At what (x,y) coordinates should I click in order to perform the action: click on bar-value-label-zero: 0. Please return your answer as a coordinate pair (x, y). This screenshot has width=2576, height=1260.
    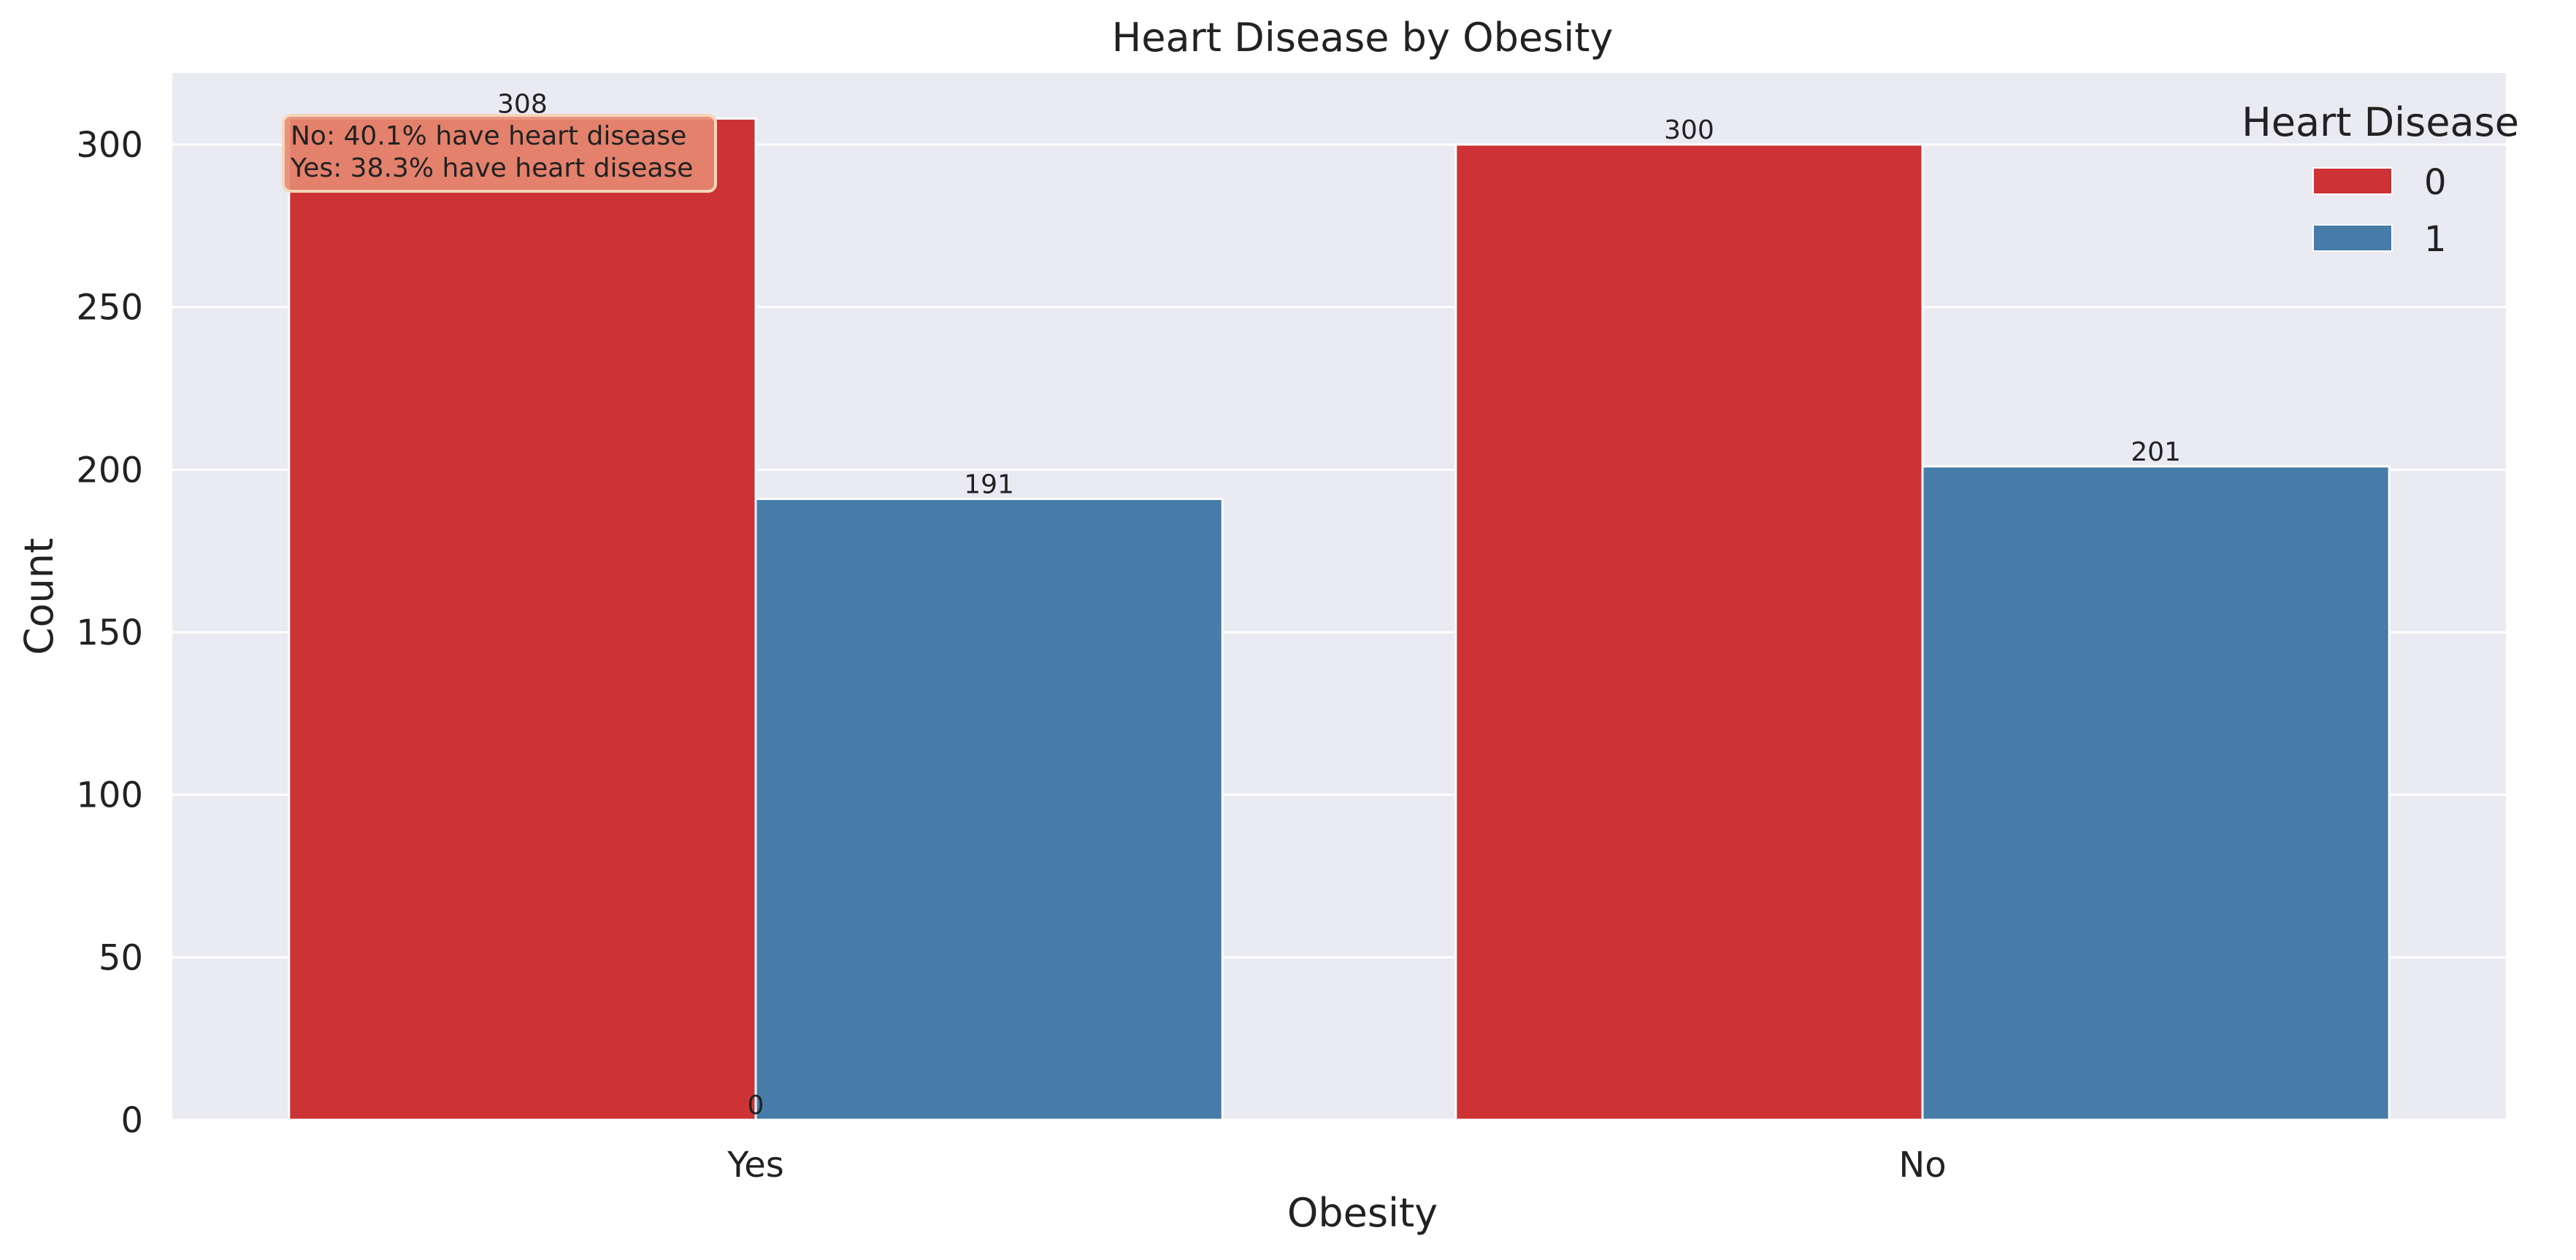
    Looking at the image, I should click on (756, 1106).